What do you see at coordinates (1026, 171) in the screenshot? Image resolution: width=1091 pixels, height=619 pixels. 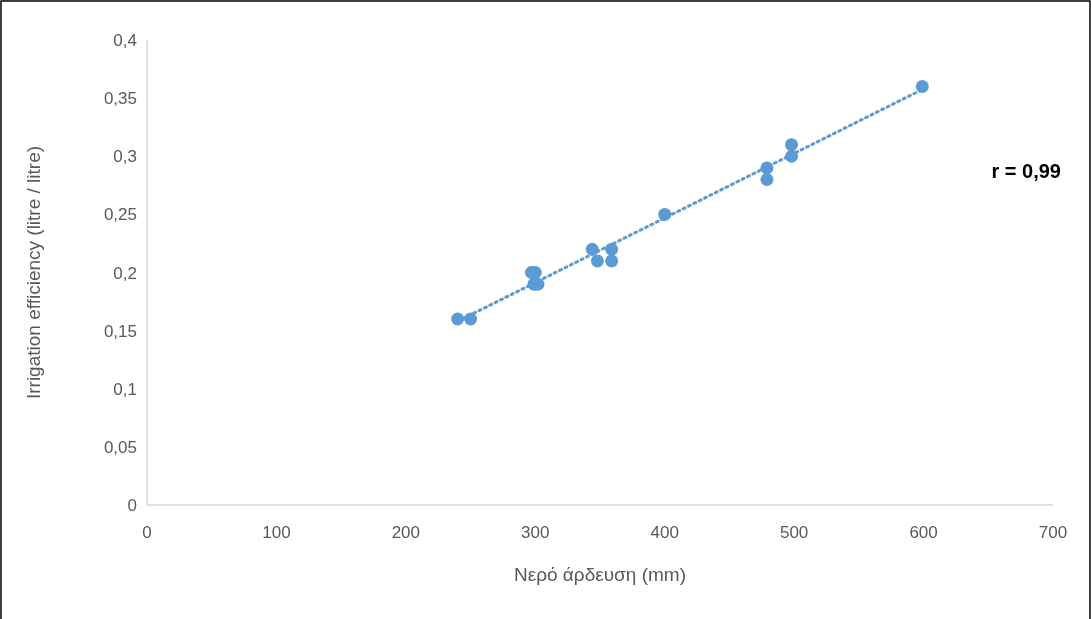 I see `annotation: r = 0,99` at bounding box center [1026, 171].